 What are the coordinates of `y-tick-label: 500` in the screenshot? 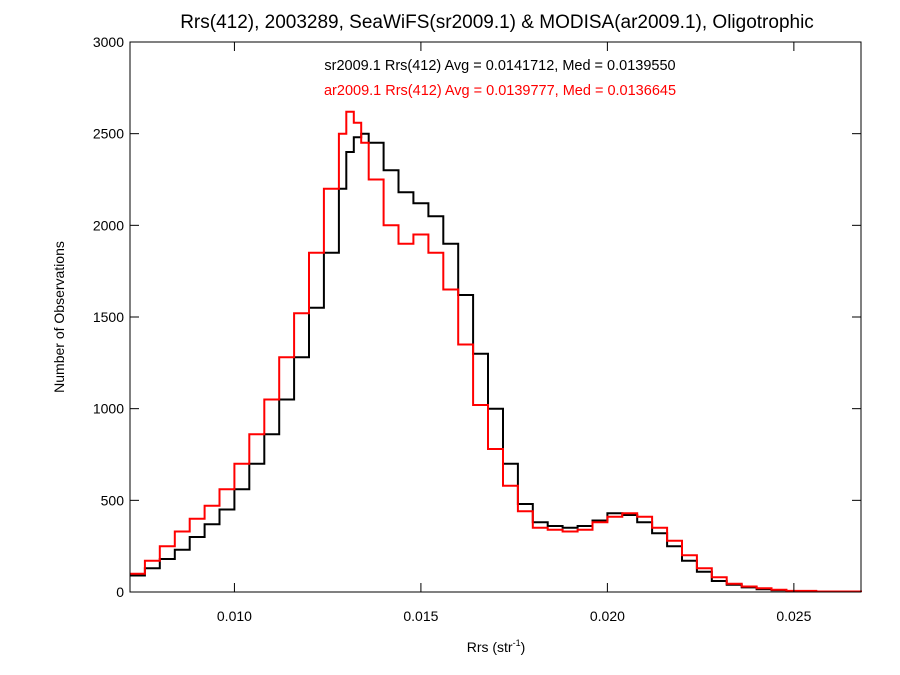 It's located at (113, 500).